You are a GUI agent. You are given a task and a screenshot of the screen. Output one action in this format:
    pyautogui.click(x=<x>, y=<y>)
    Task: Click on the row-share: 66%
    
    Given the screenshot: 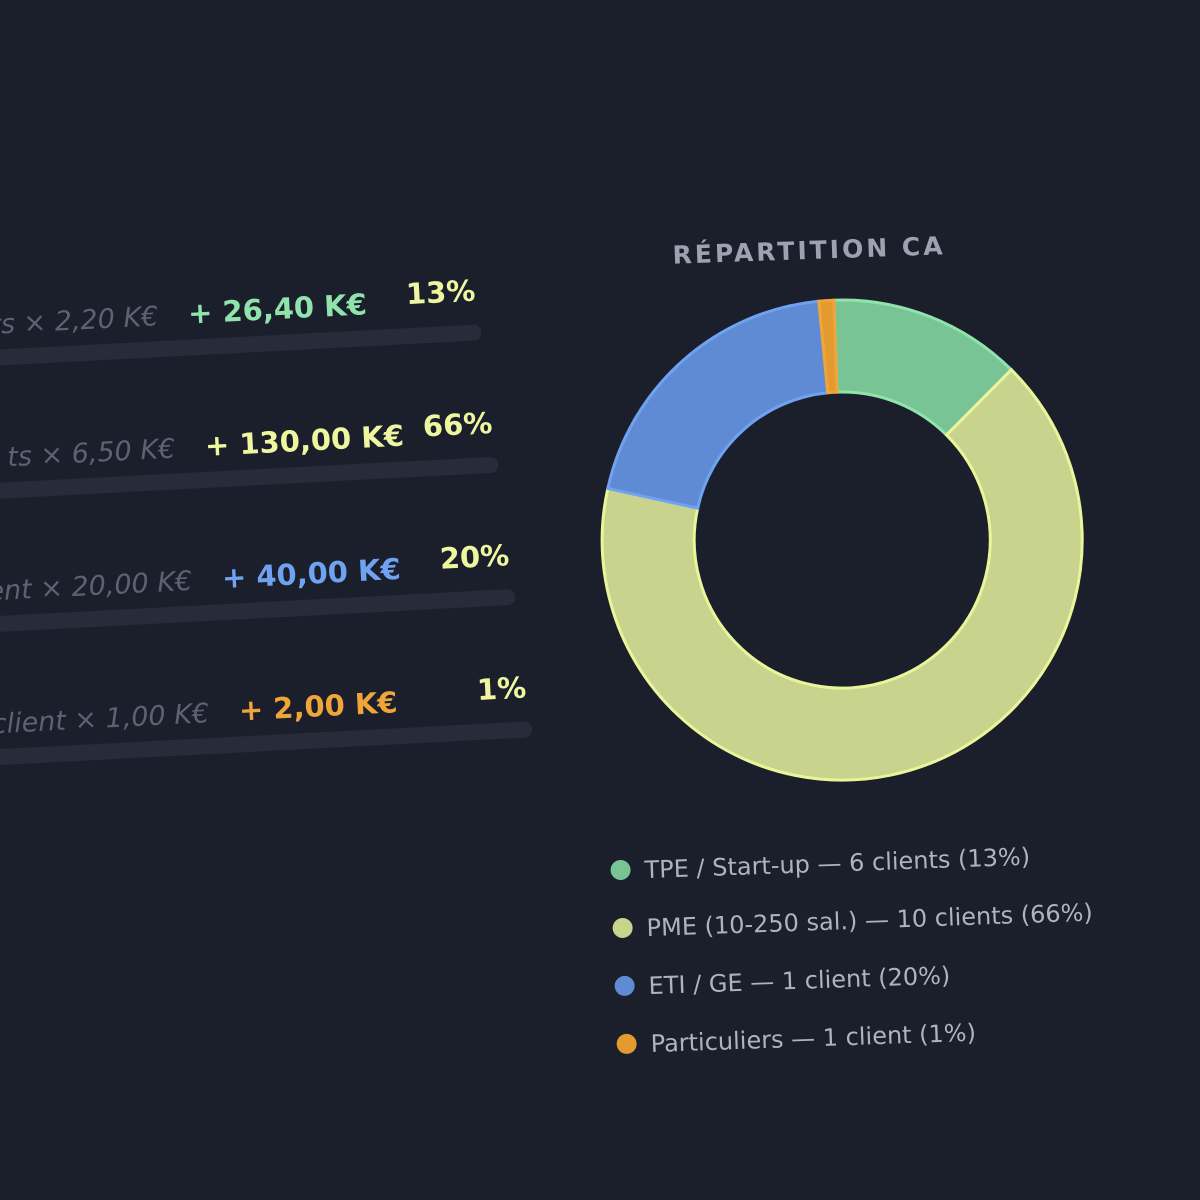 What is the action you would take?
    pyautogui.click(x=457, y=425)
    